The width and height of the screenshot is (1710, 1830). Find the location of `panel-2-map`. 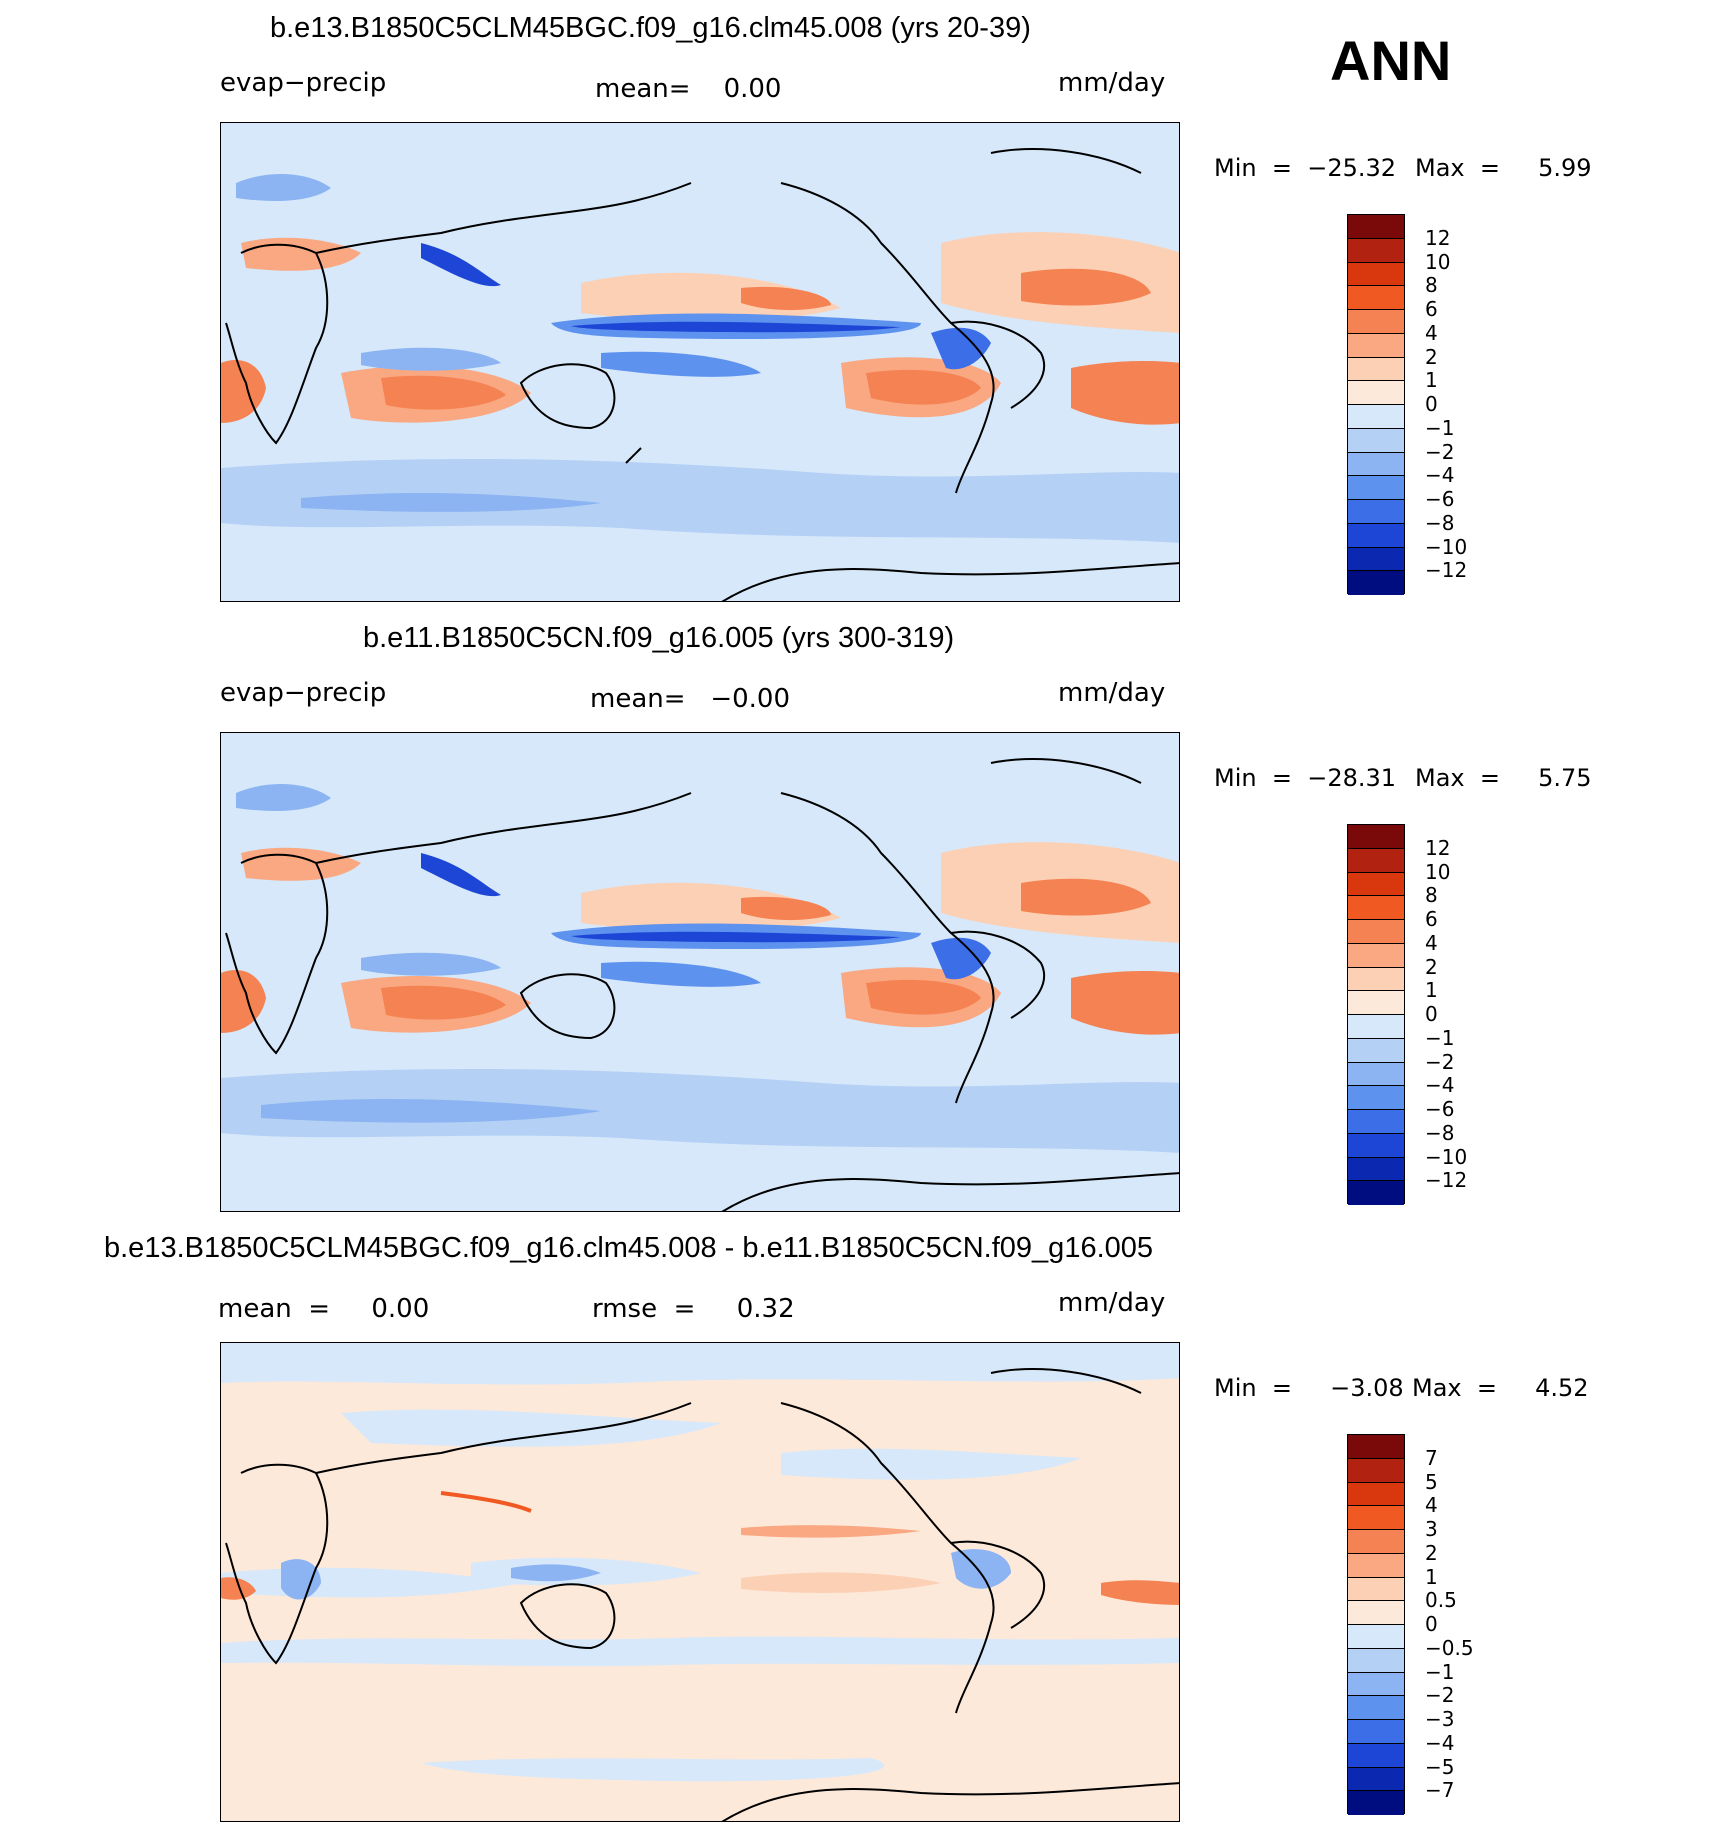

panel-2-map is located at coordinates (700, 972).